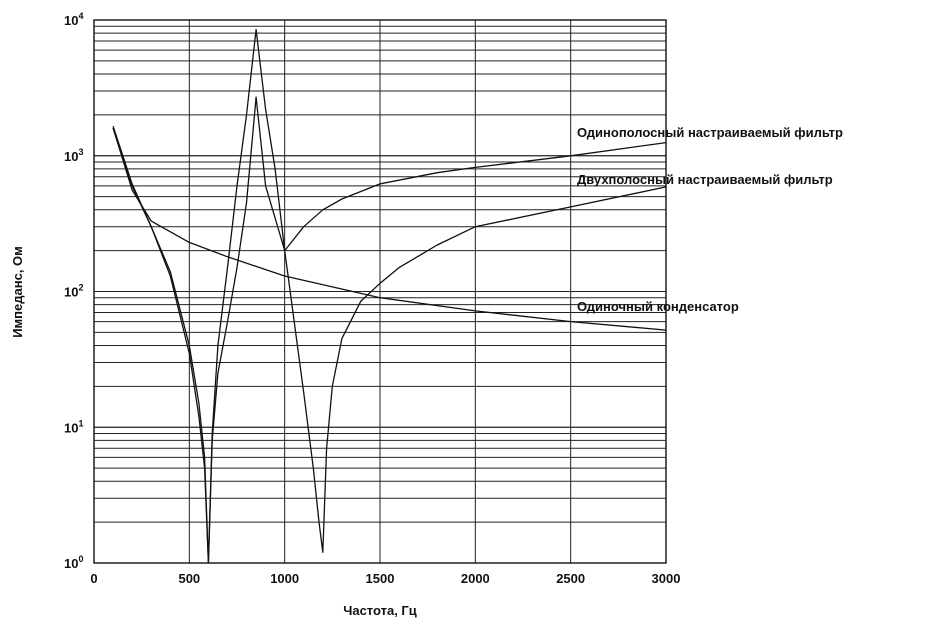 The width and height of the screenshot is (929, 625). What do you see at coordinates (666, 578) in the screenshot?
I see `x-tick-label: 3000` at bounding box center [666, 578].